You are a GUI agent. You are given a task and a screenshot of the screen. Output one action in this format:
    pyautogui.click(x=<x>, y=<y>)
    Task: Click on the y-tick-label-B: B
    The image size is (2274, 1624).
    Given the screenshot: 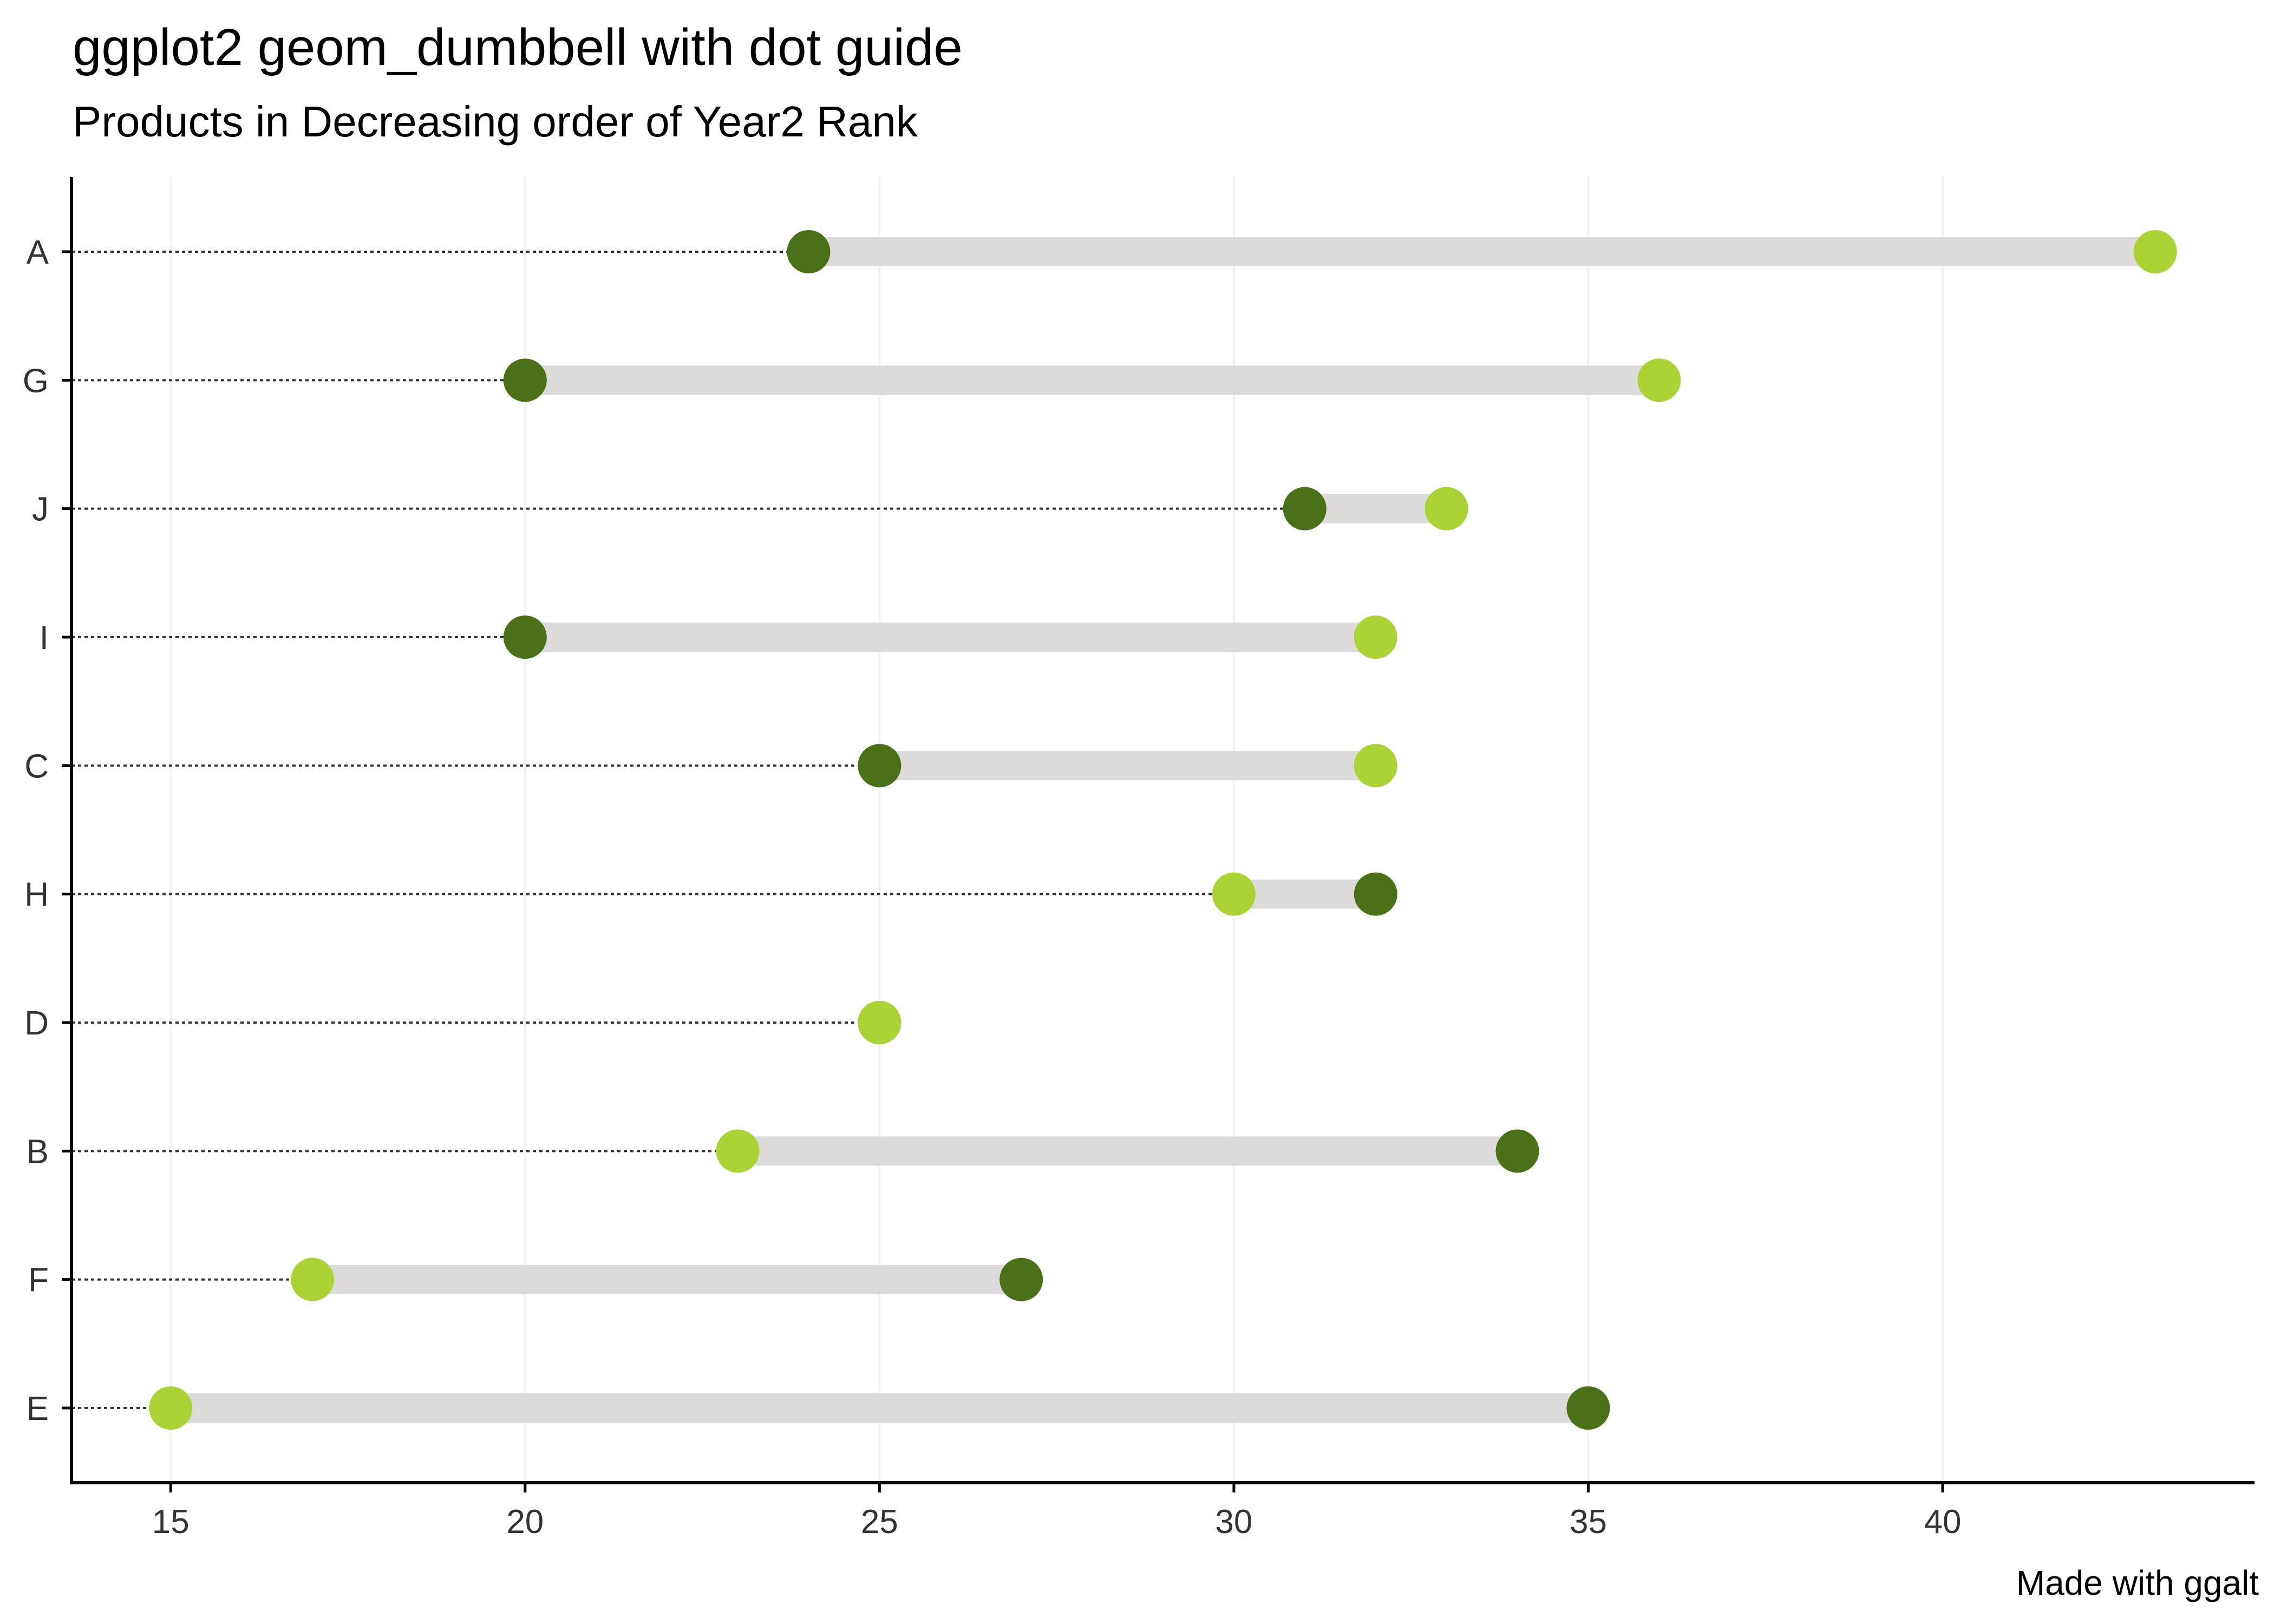 What is the action you would take?
    pyautogui.click(x=38, y=1151)
    